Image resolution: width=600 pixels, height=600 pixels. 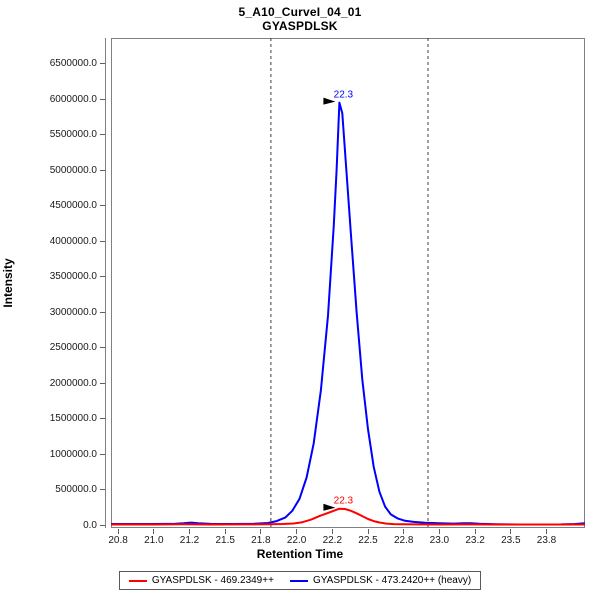 I want to click on peptide-subtitle: GYASPDLSK, so click(x=300, y=26).